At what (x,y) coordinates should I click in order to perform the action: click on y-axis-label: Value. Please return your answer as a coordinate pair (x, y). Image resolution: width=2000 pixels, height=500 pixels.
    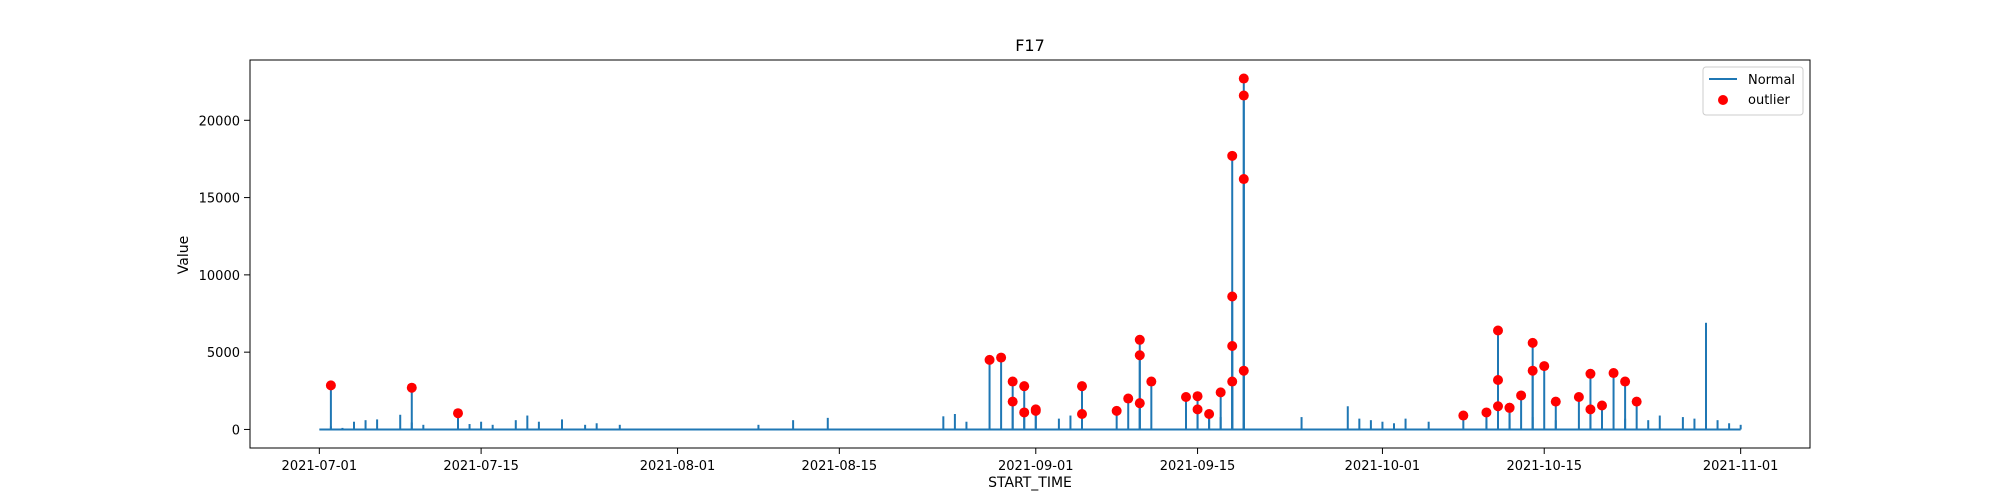
    Looking at the image, I should click on (184, 255).